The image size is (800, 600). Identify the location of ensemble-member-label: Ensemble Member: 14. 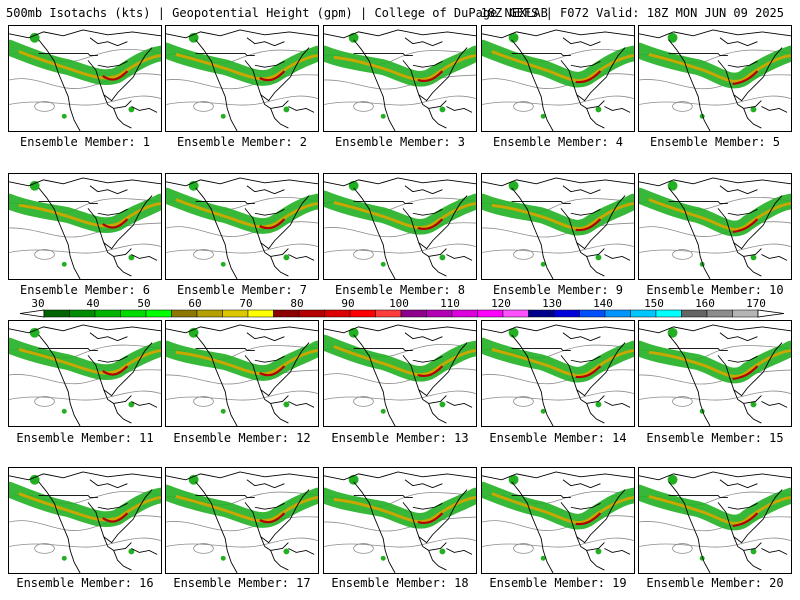
(558, 438).